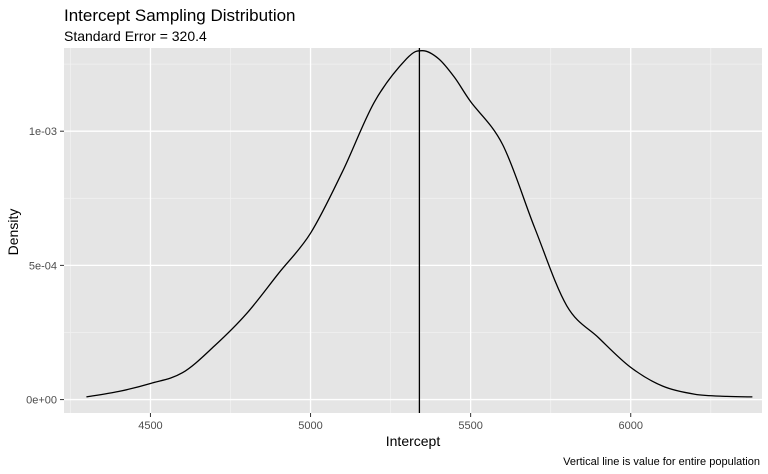 The height and width of the screenshot is (474, 768). What do you see at coordinates (413, 441) in the screenshot?
I see `x-axis-title: Intercept` at bounding box center [413, 441].